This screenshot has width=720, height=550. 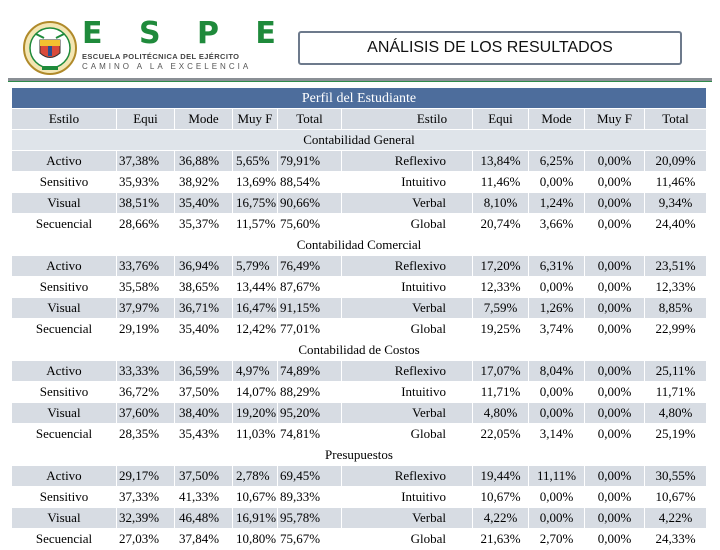 I want to click on table-cell: 10,80%, so click(x=255, y=539).